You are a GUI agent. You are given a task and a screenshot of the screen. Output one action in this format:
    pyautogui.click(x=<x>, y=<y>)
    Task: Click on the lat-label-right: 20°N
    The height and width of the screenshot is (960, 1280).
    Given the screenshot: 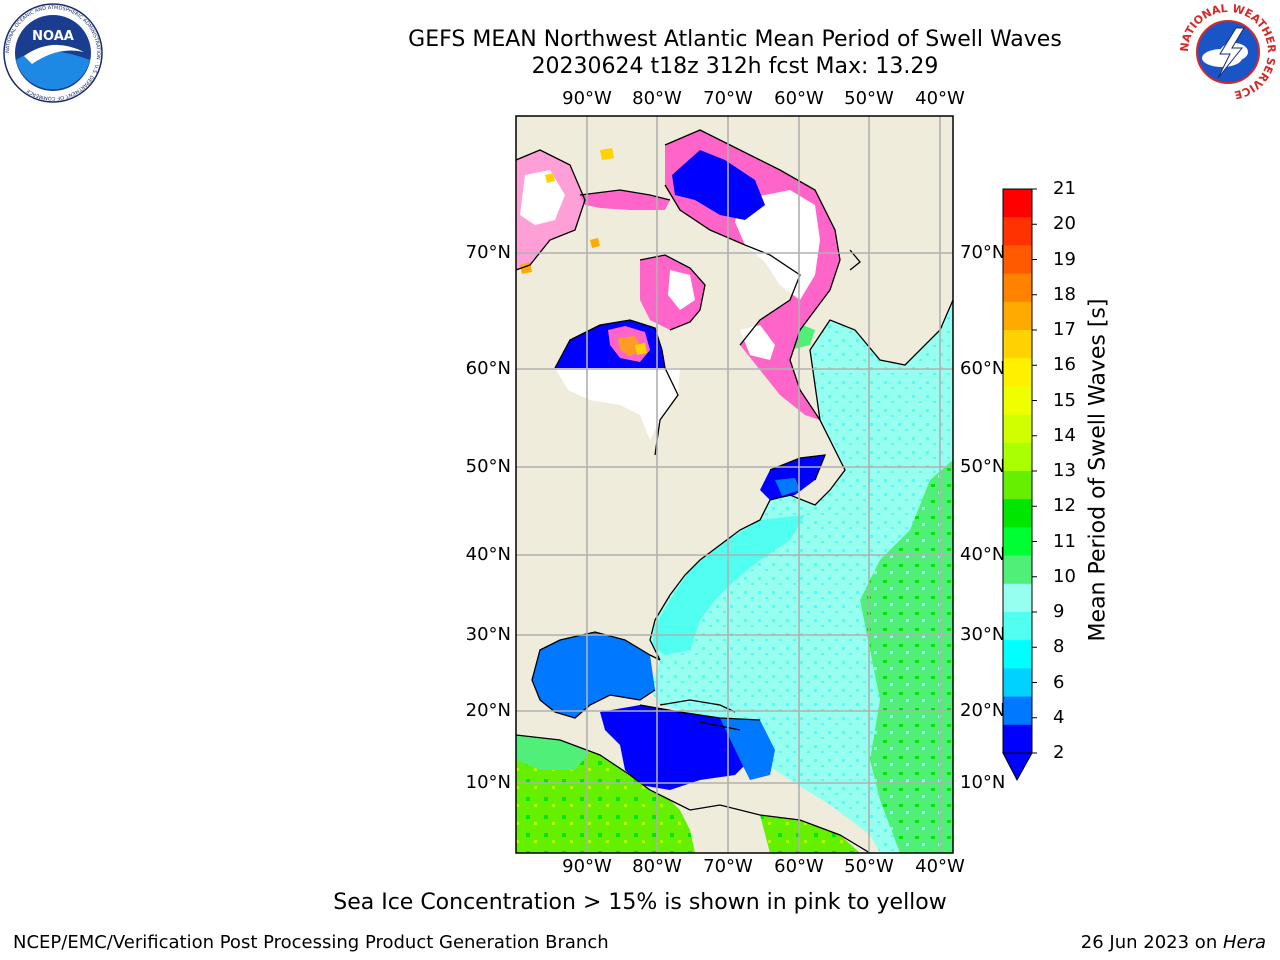 What is the action you would take?
    pyautogui.click(x=983, y=710)
    